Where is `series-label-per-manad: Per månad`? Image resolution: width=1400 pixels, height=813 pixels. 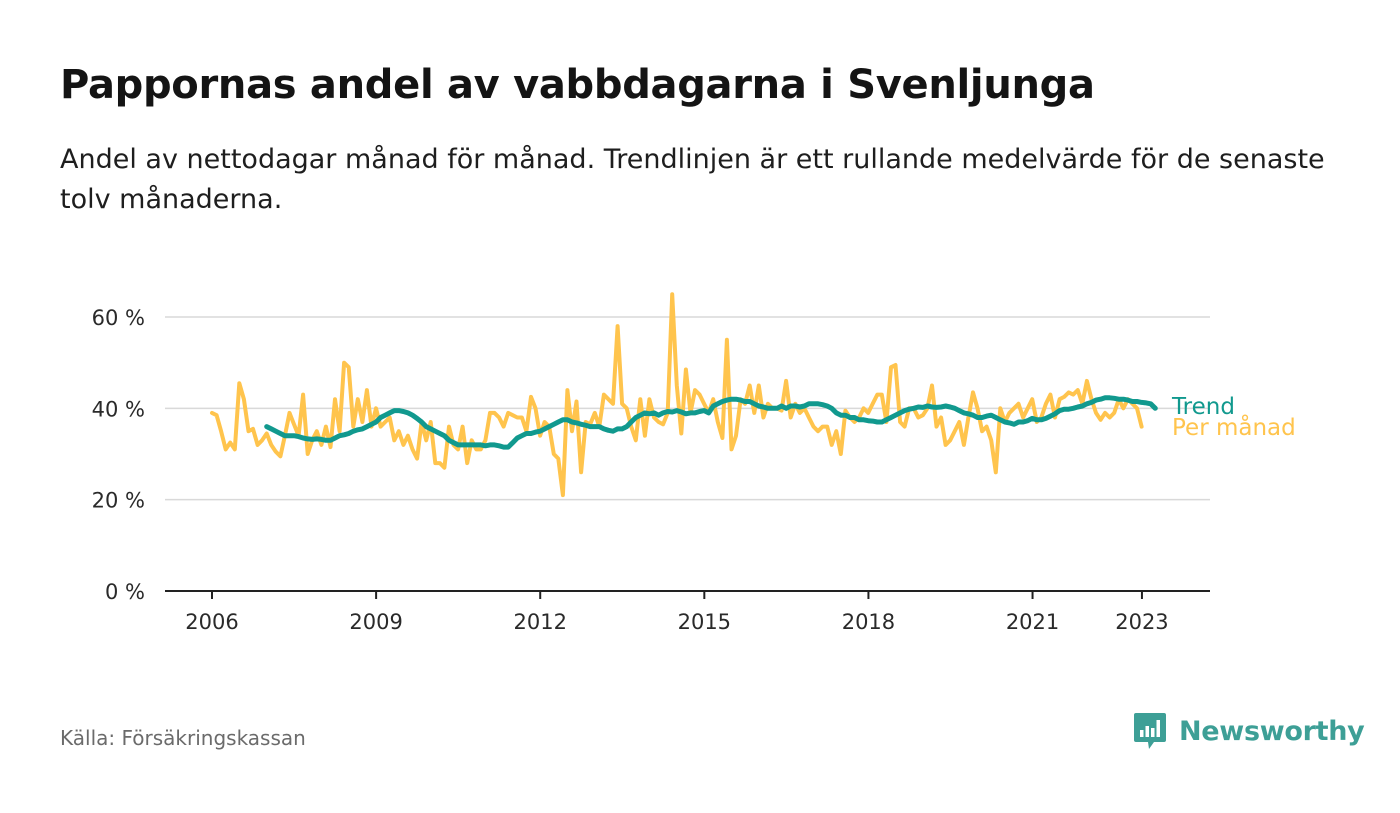 series-label-per-manad: Per månad is located at coordinates (1234, 427).